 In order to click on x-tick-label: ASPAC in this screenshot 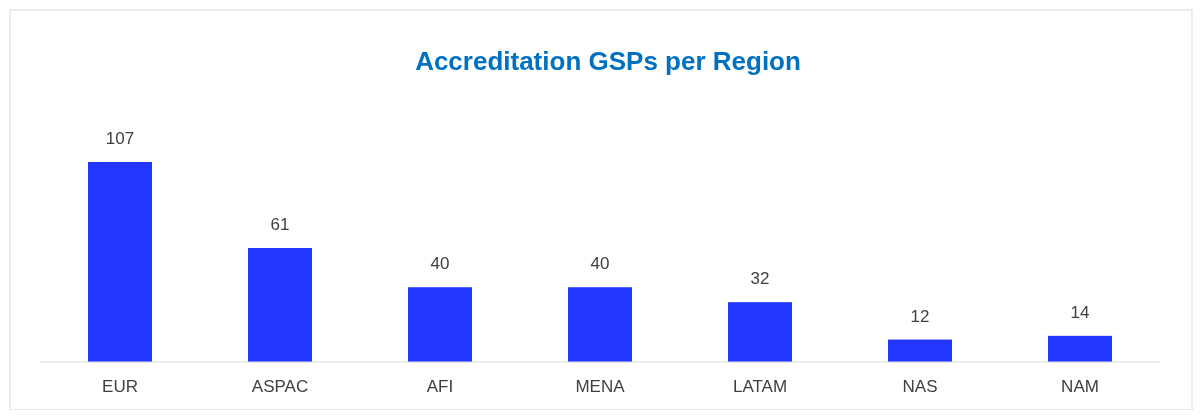, I will do `click(280, 386)`.